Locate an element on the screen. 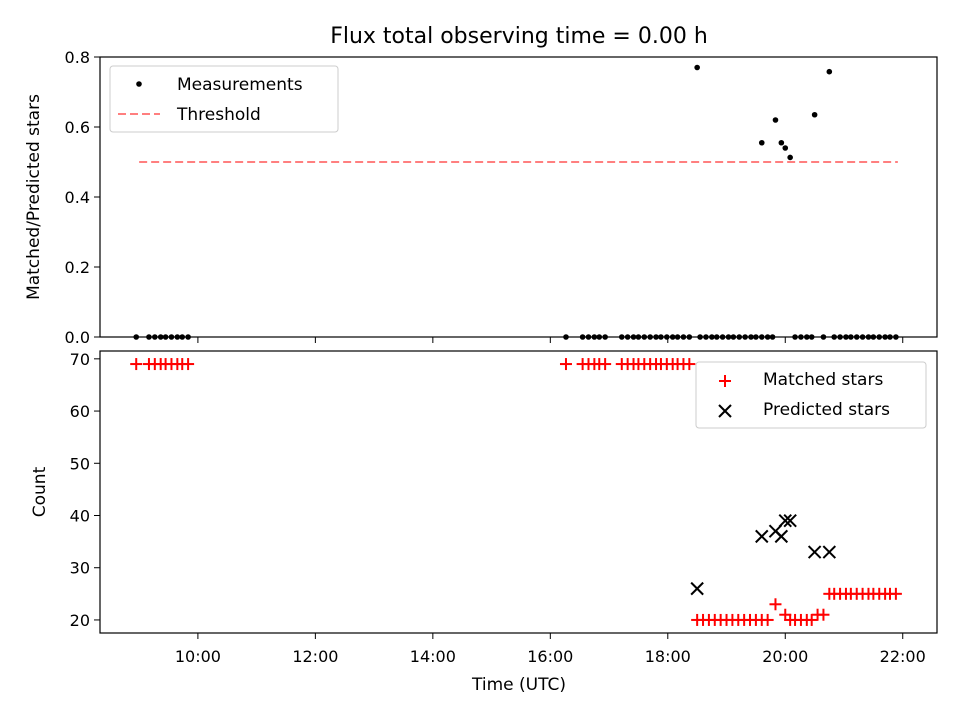 The image size is (960, 720). bottom-y-ticks: 20 30 40 50 60 70 is located at coordinates (85, 490).